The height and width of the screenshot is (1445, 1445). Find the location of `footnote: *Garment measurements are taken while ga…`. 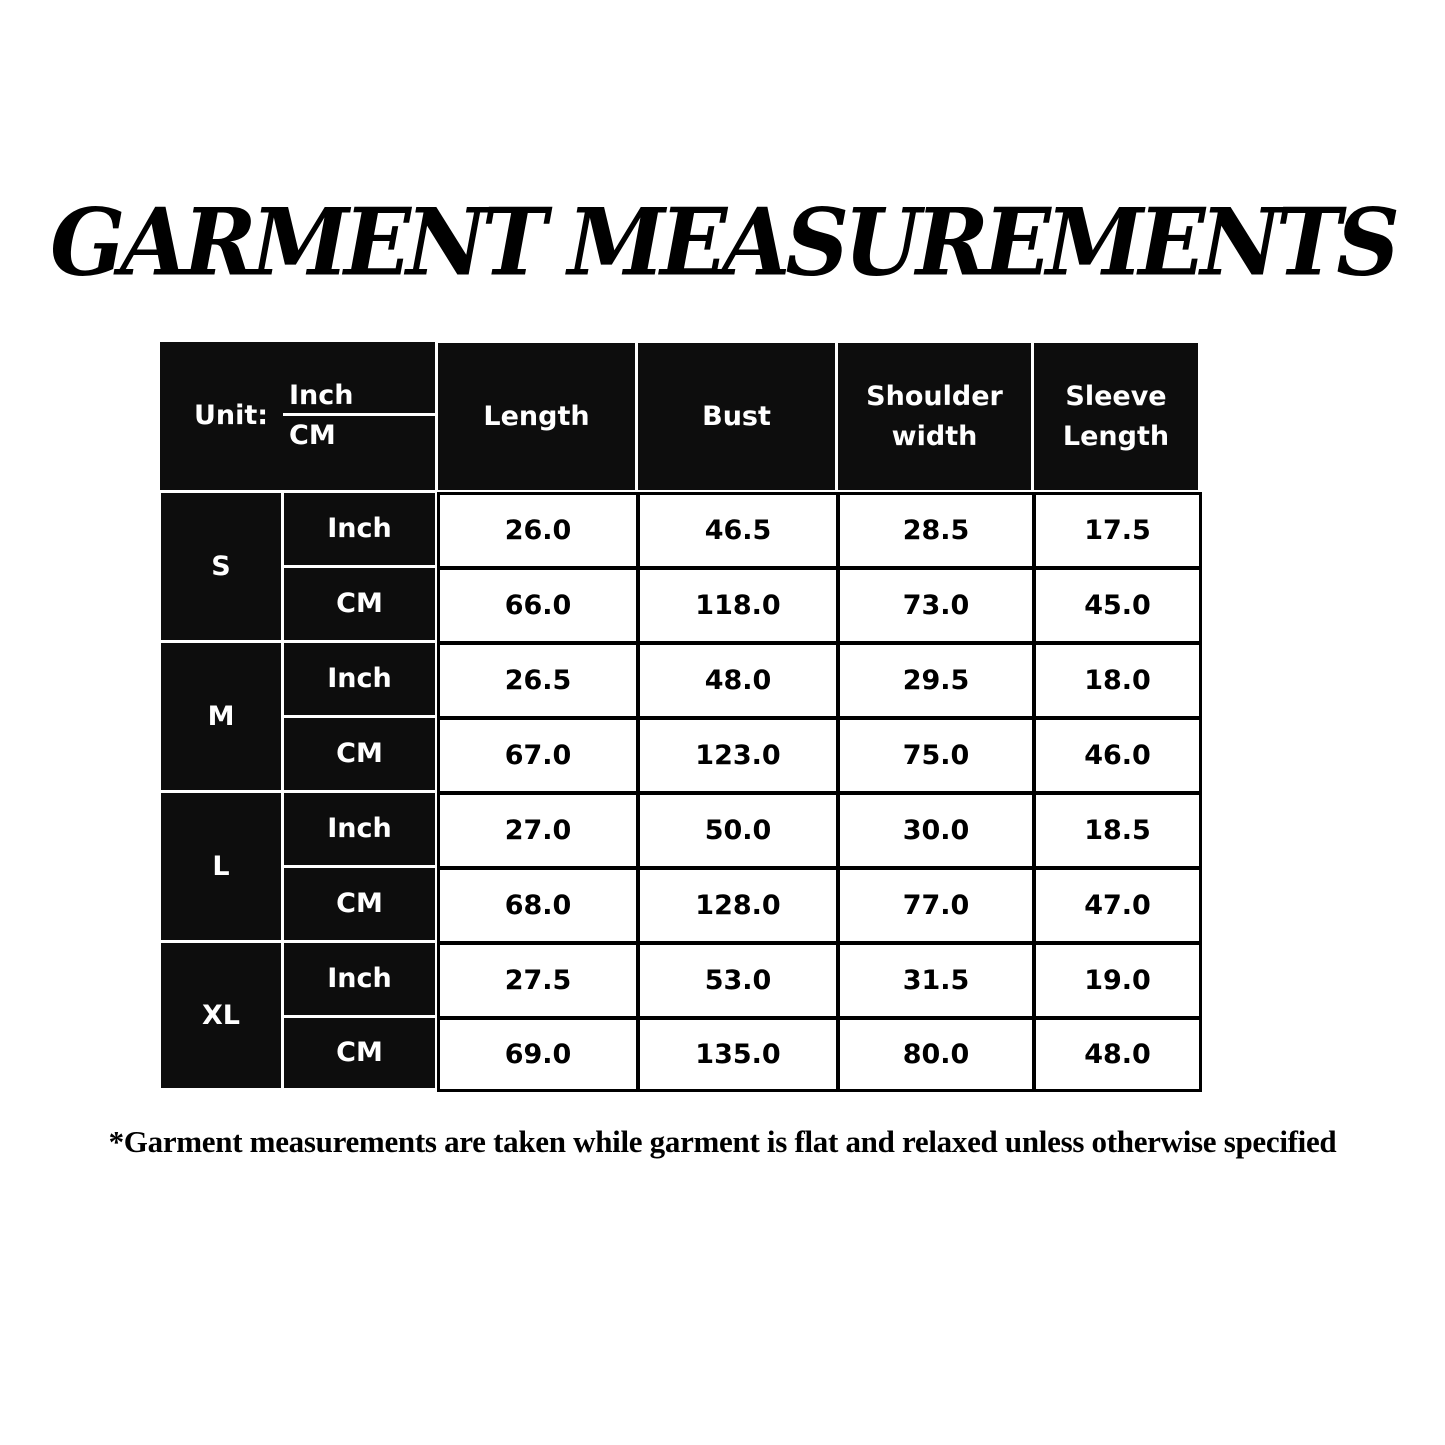

footnote: *Garment measurements are taken while ga… is located at coordinates (722, 1141).